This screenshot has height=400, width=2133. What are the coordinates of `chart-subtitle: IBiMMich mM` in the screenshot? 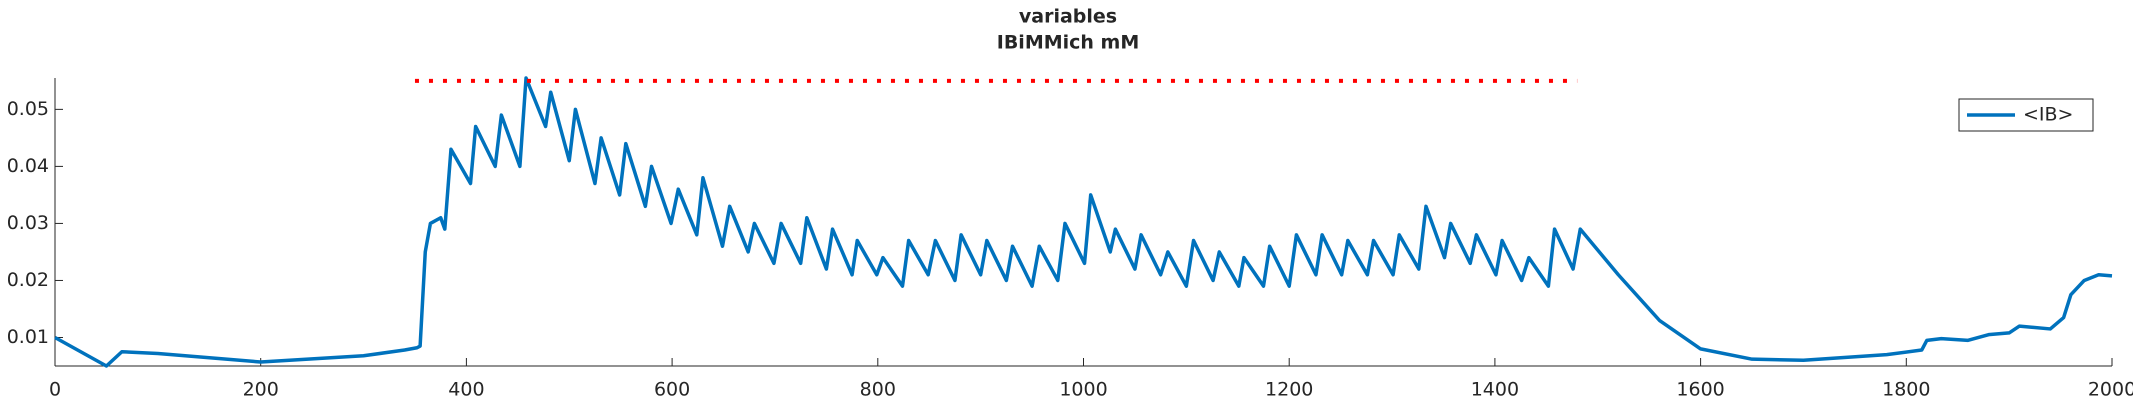 It's located at (1068, 43).